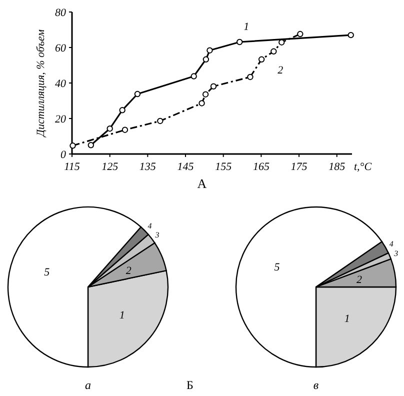 This screenshot has width=404, height=396. What do you see at coordinates (110, 167) in the screenshot?
I see `x-tick-label: 125` at bounding box center [110, 167].